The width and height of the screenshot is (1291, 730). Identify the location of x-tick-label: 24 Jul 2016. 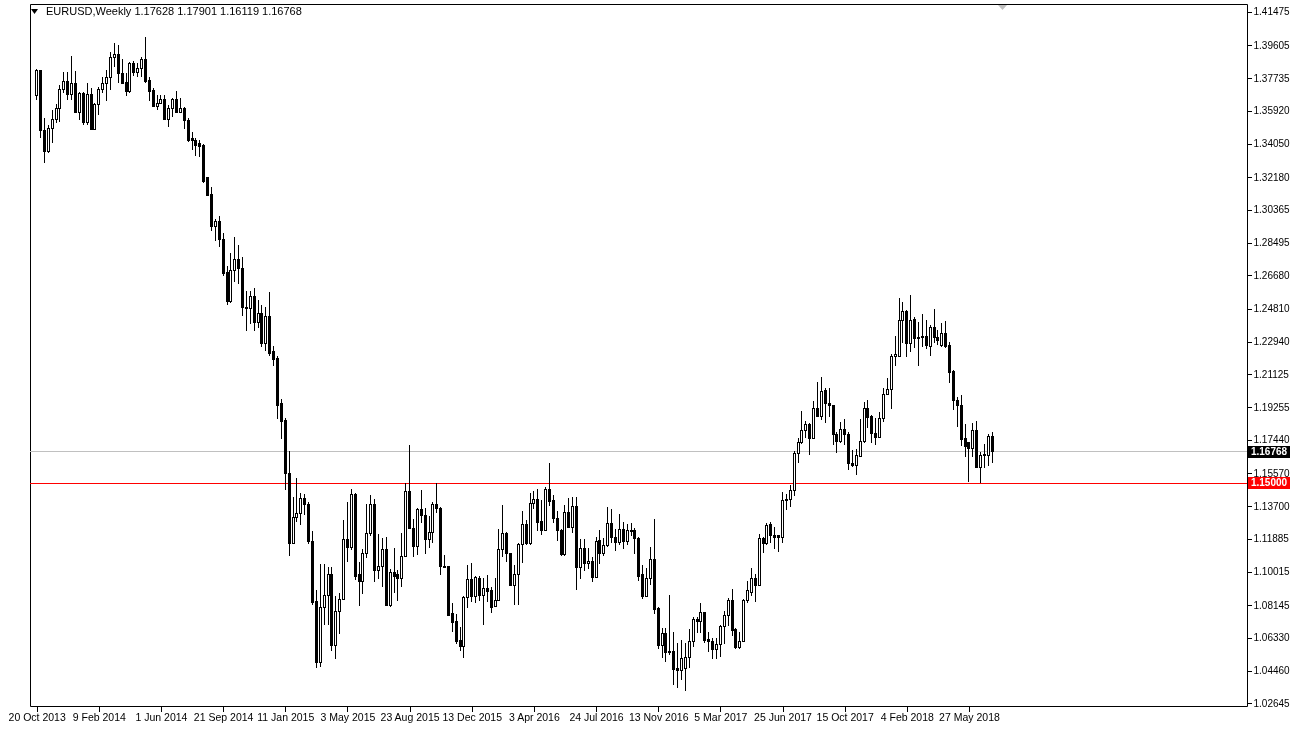
(596, 716).